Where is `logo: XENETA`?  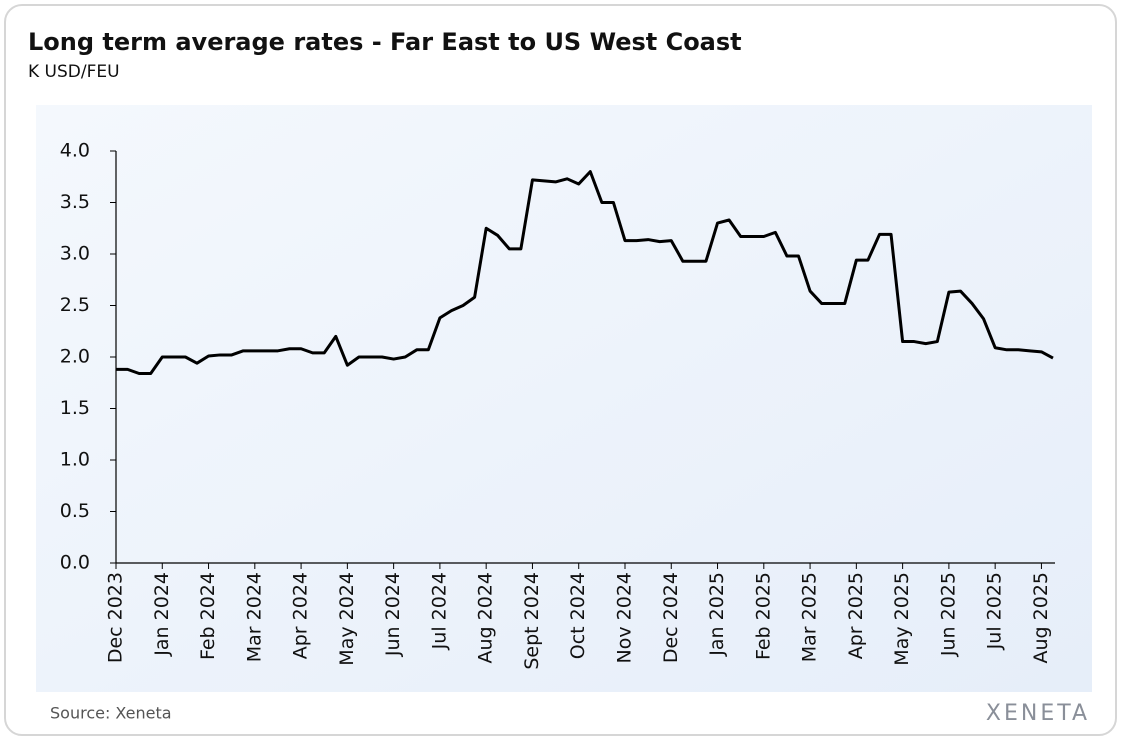 logo: XENETA is located at coordinates (1038, 713).